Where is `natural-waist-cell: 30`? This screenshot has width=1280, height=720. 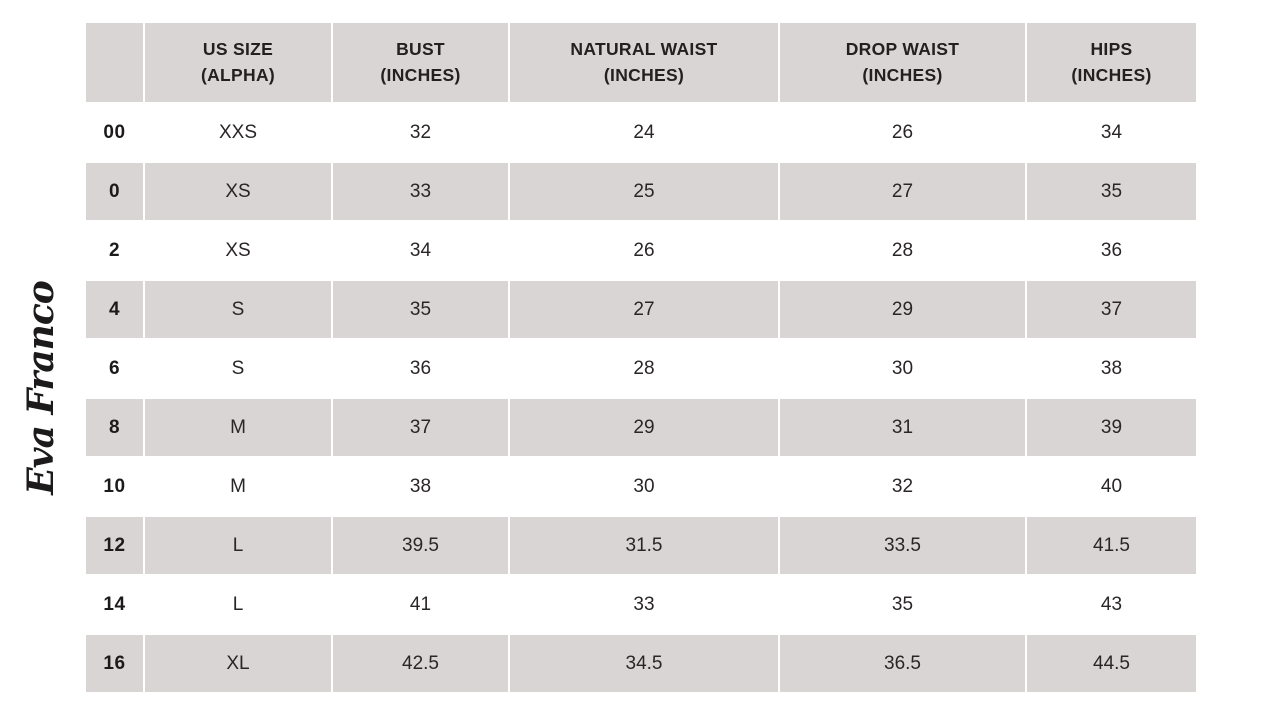
natural-waist-cell: 30 is located at coordinates (644, 486).